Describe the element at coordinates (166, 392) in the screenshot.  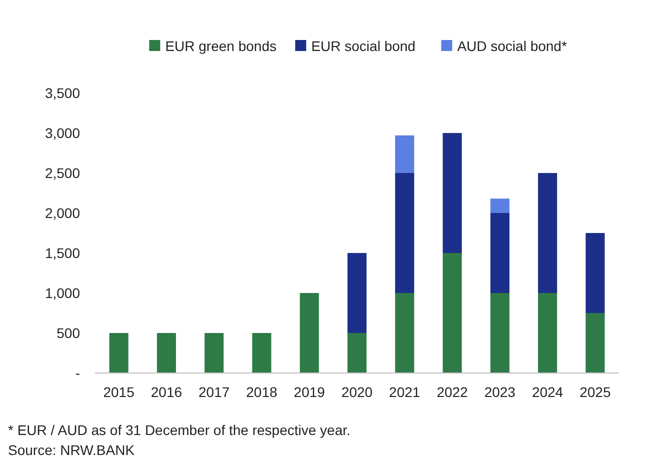
I see `x-tick-label: 2016` at that location.